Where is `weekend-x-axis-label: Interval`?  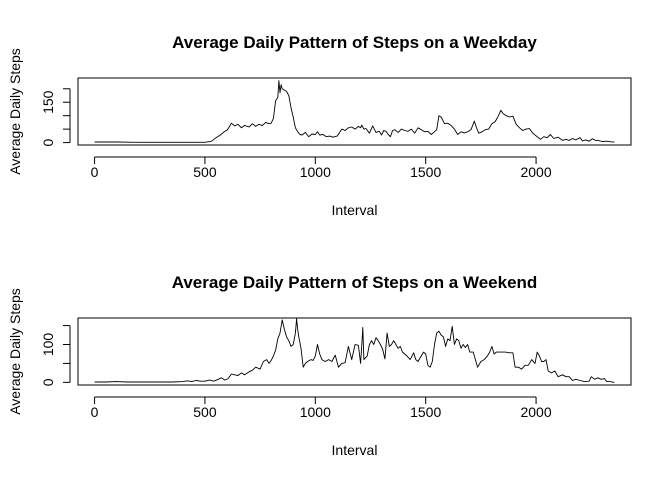 weekend-x-axis-label: Interval is located at coordinates (355, 450).